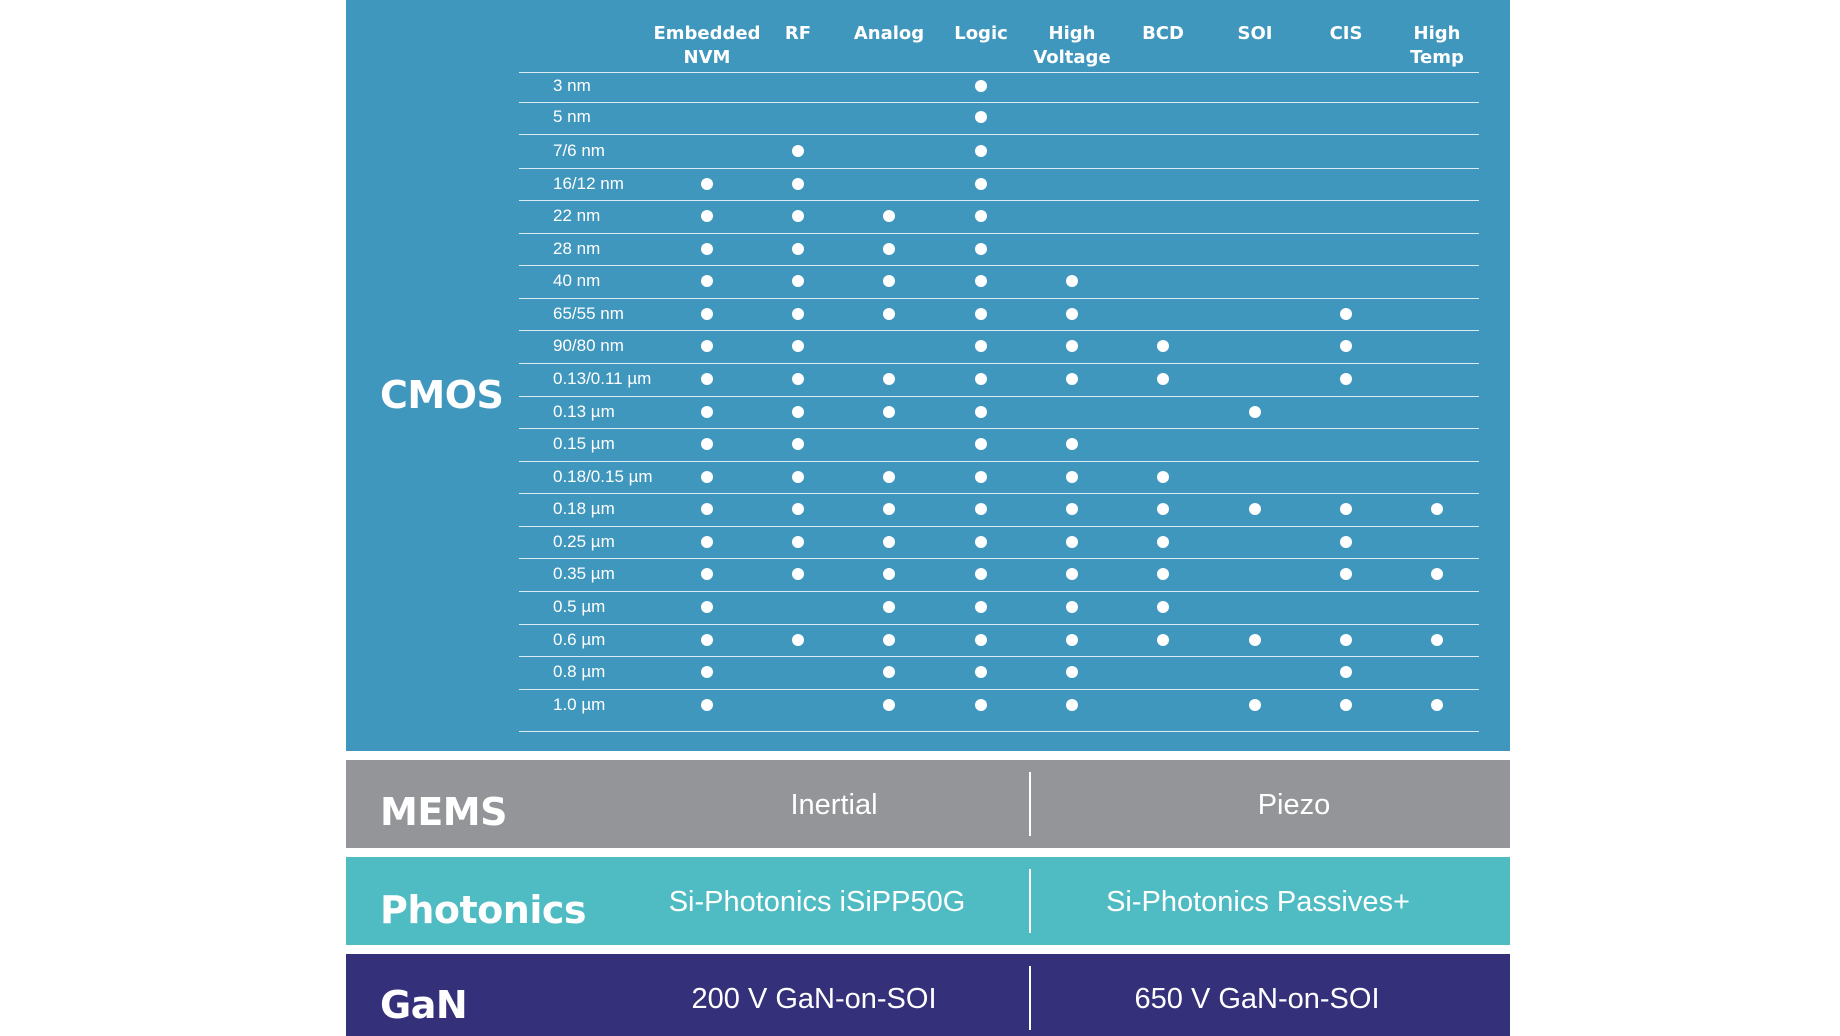 This screenshot has width=1840, height=1036. What do you see at coordinates (1258, 902) in the screenshot?
I see `photonics-passives: Si-Photonics Passives+` at bounding box center [1258, 902].